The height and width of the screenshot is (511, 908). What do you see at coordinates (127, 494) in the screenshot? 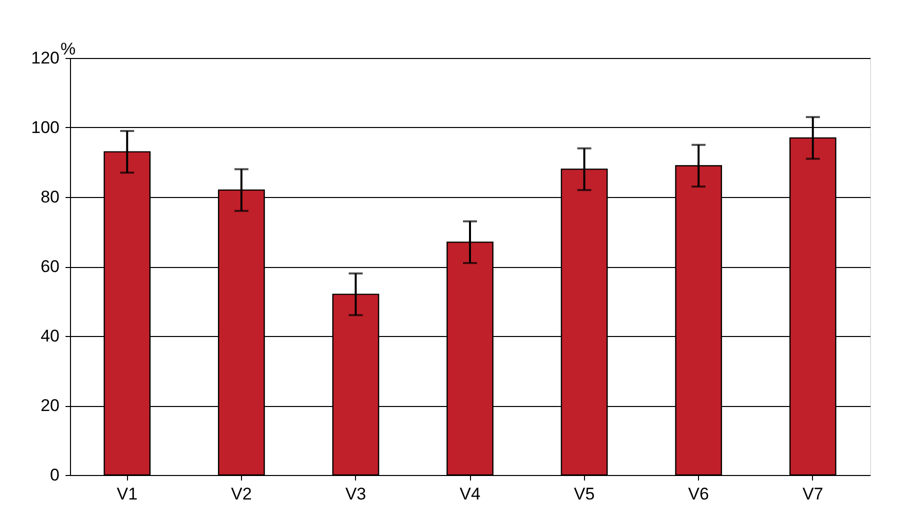
I see `x-tick-label: V1` at bounding box center [127, 494].